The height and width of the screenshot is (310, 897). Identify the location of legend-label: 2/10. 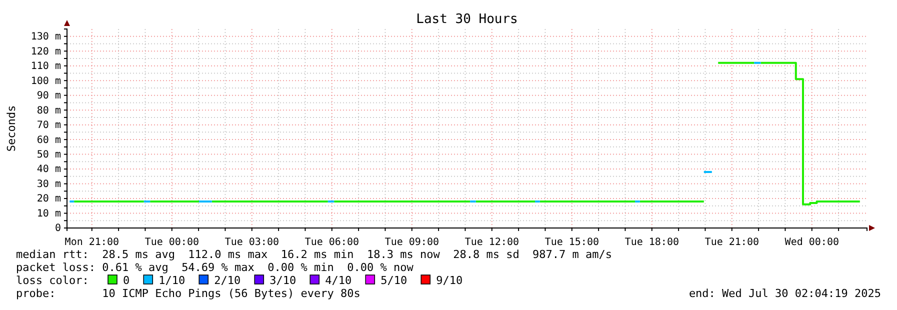
(227, 280).